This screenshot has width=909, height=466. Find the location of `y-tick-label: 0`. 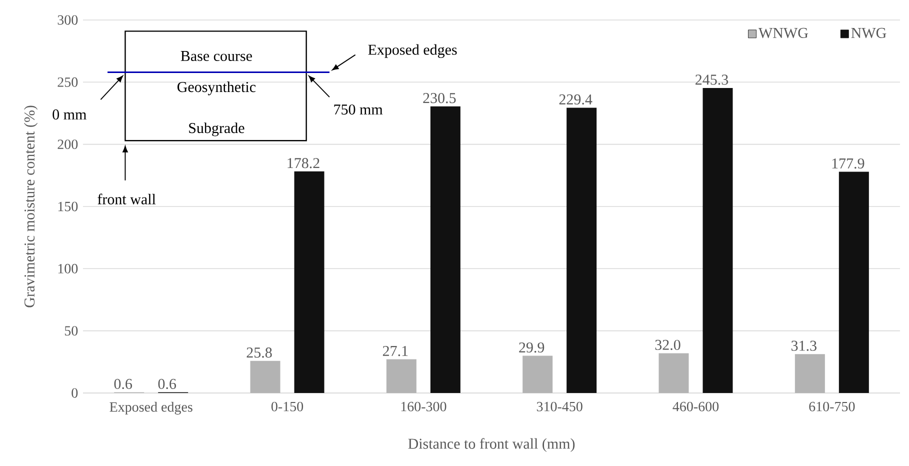

y-tick-label: 0 is located at coordinates (75, 393).